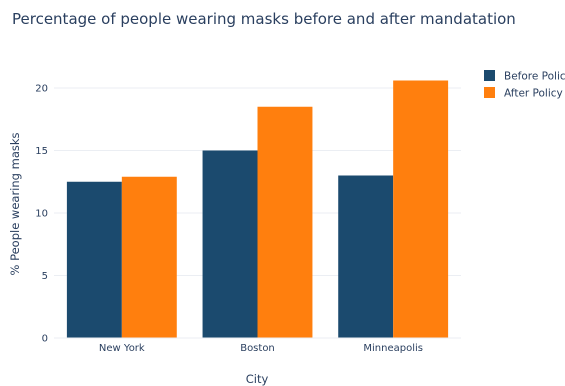  I want to click on y-axis-title: % People wearing masks, so click(15, 203).